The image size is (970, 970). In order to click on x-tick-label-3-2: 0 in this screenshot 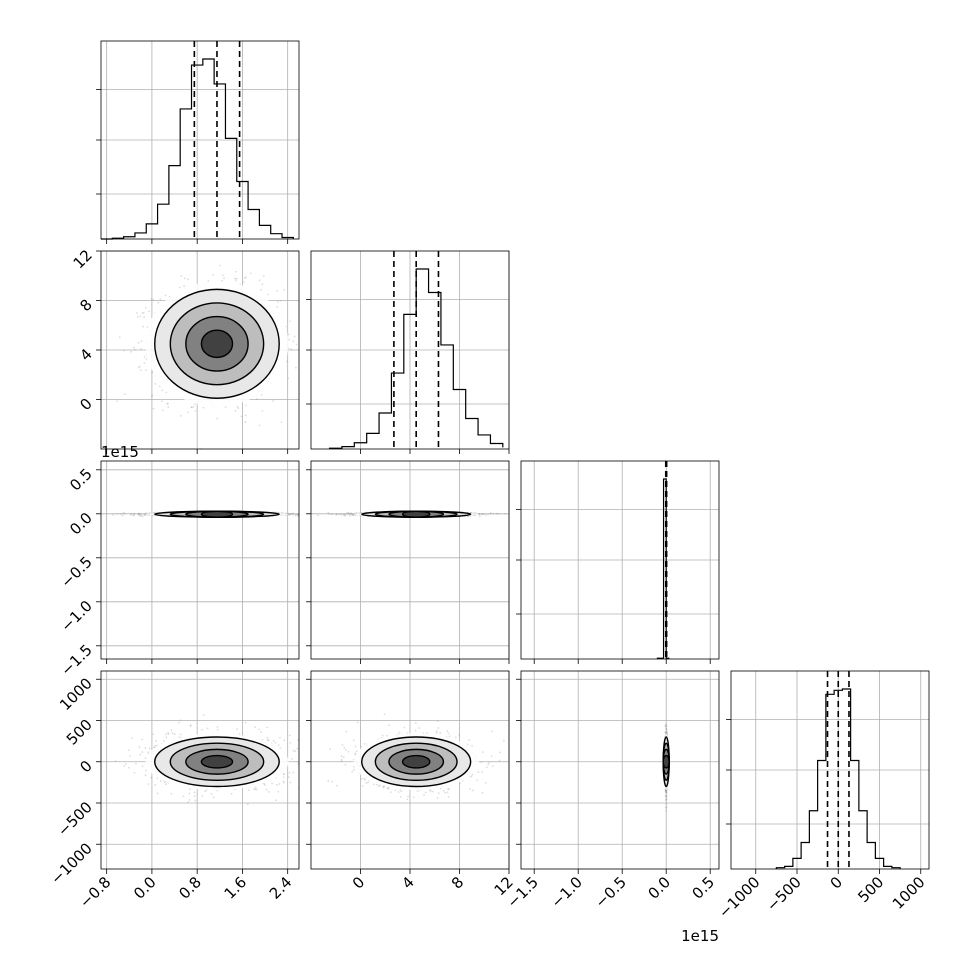, I will do `click(836, 882)`.